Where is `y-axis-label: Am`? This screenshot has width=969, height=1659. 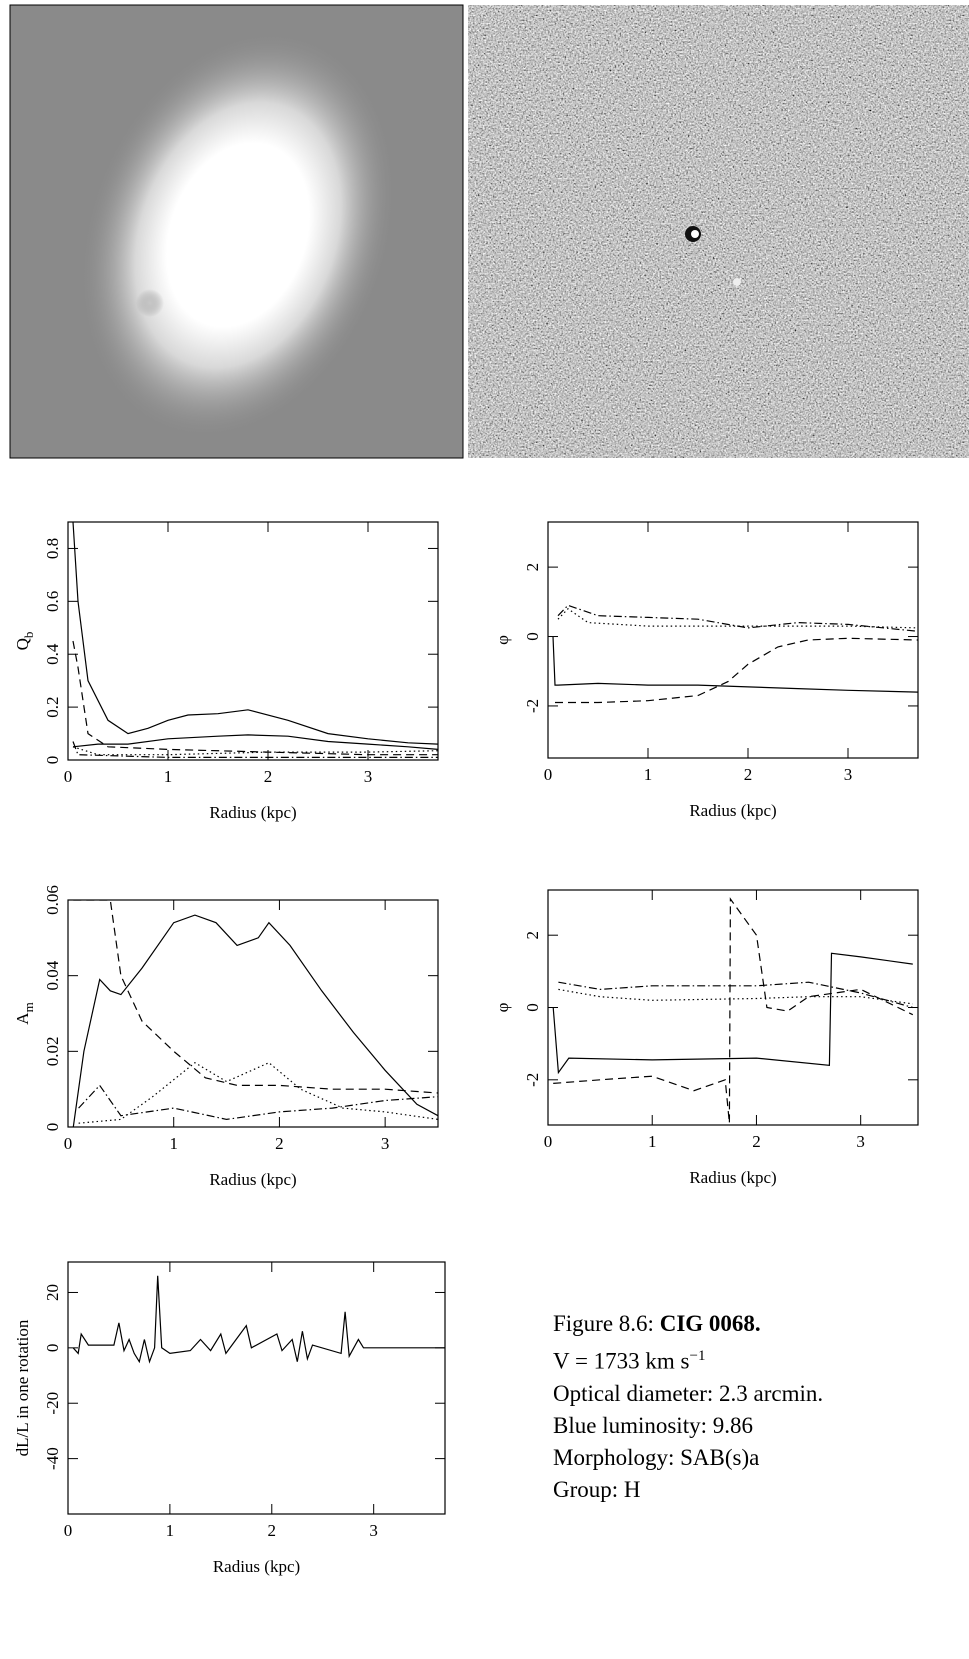 y-axis-label: Am is located at coordinates (24, 1013).